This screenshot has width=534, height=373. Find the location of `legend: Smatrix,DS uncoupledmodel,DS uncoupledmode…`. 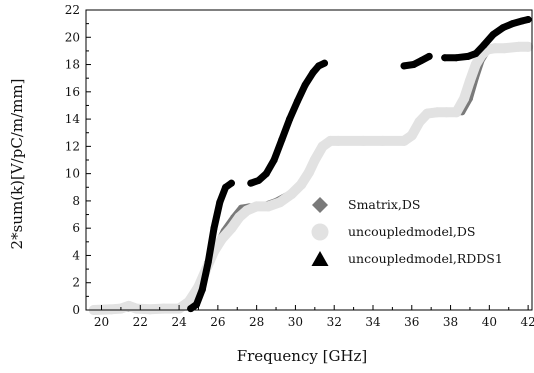

legend: Smatrix,DS uncoupledmodel,DS uncoupledmode… is located at coordinates (407, 231).